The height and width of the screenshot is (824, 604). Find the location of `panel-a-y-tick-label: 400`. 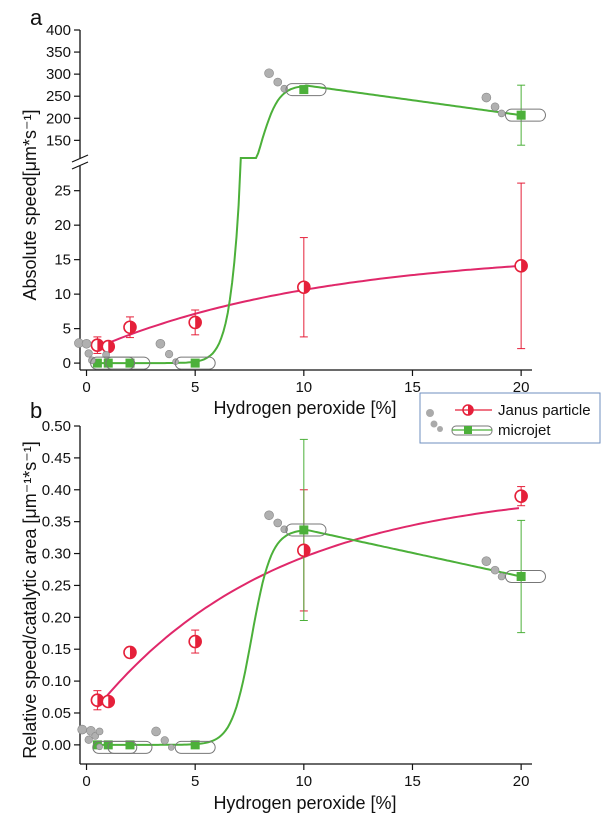

panel-a-y-tick-label: 400 is located at coordinates (58, 30).